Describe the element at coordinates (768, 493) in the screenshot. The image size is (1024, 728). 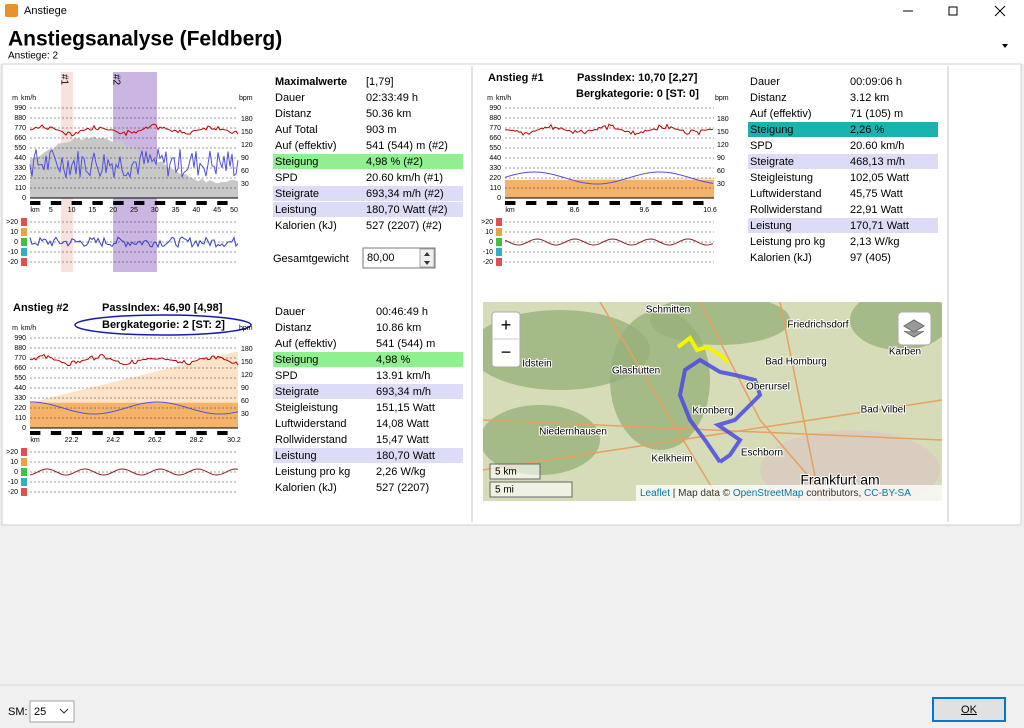
I see `attribution-part: OpenStreetMap` at that location.